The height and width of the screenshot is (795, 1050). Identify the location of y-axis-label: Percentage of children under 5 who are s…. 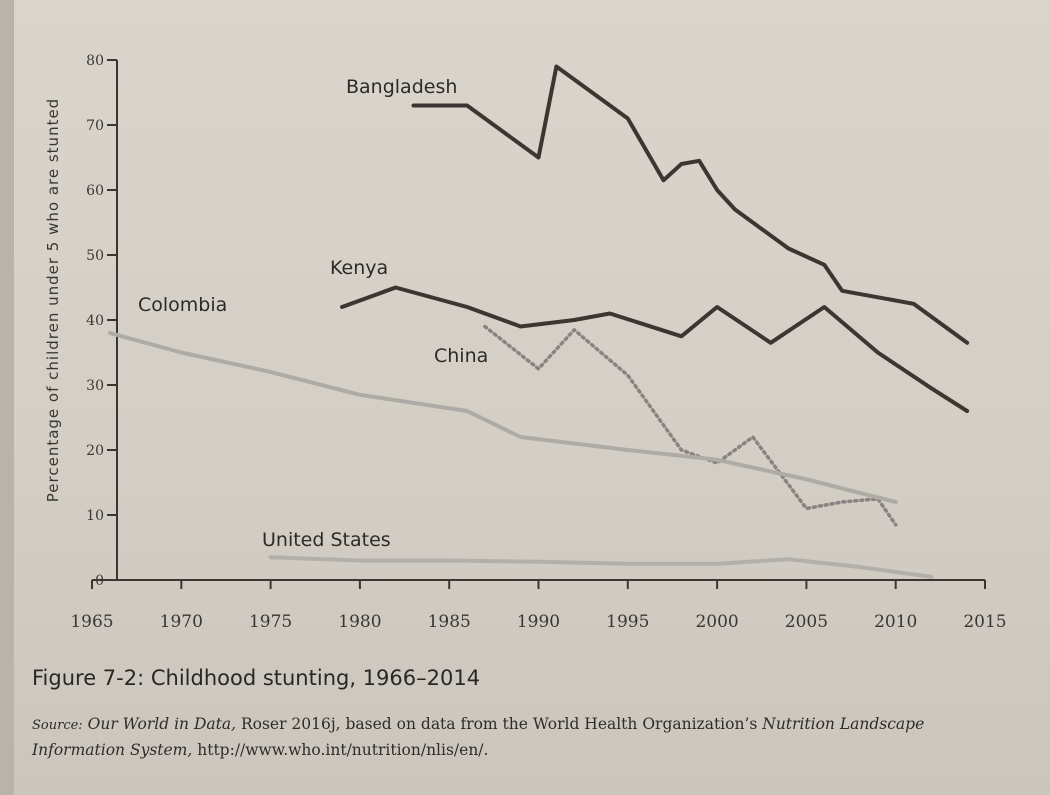
(53, 300).